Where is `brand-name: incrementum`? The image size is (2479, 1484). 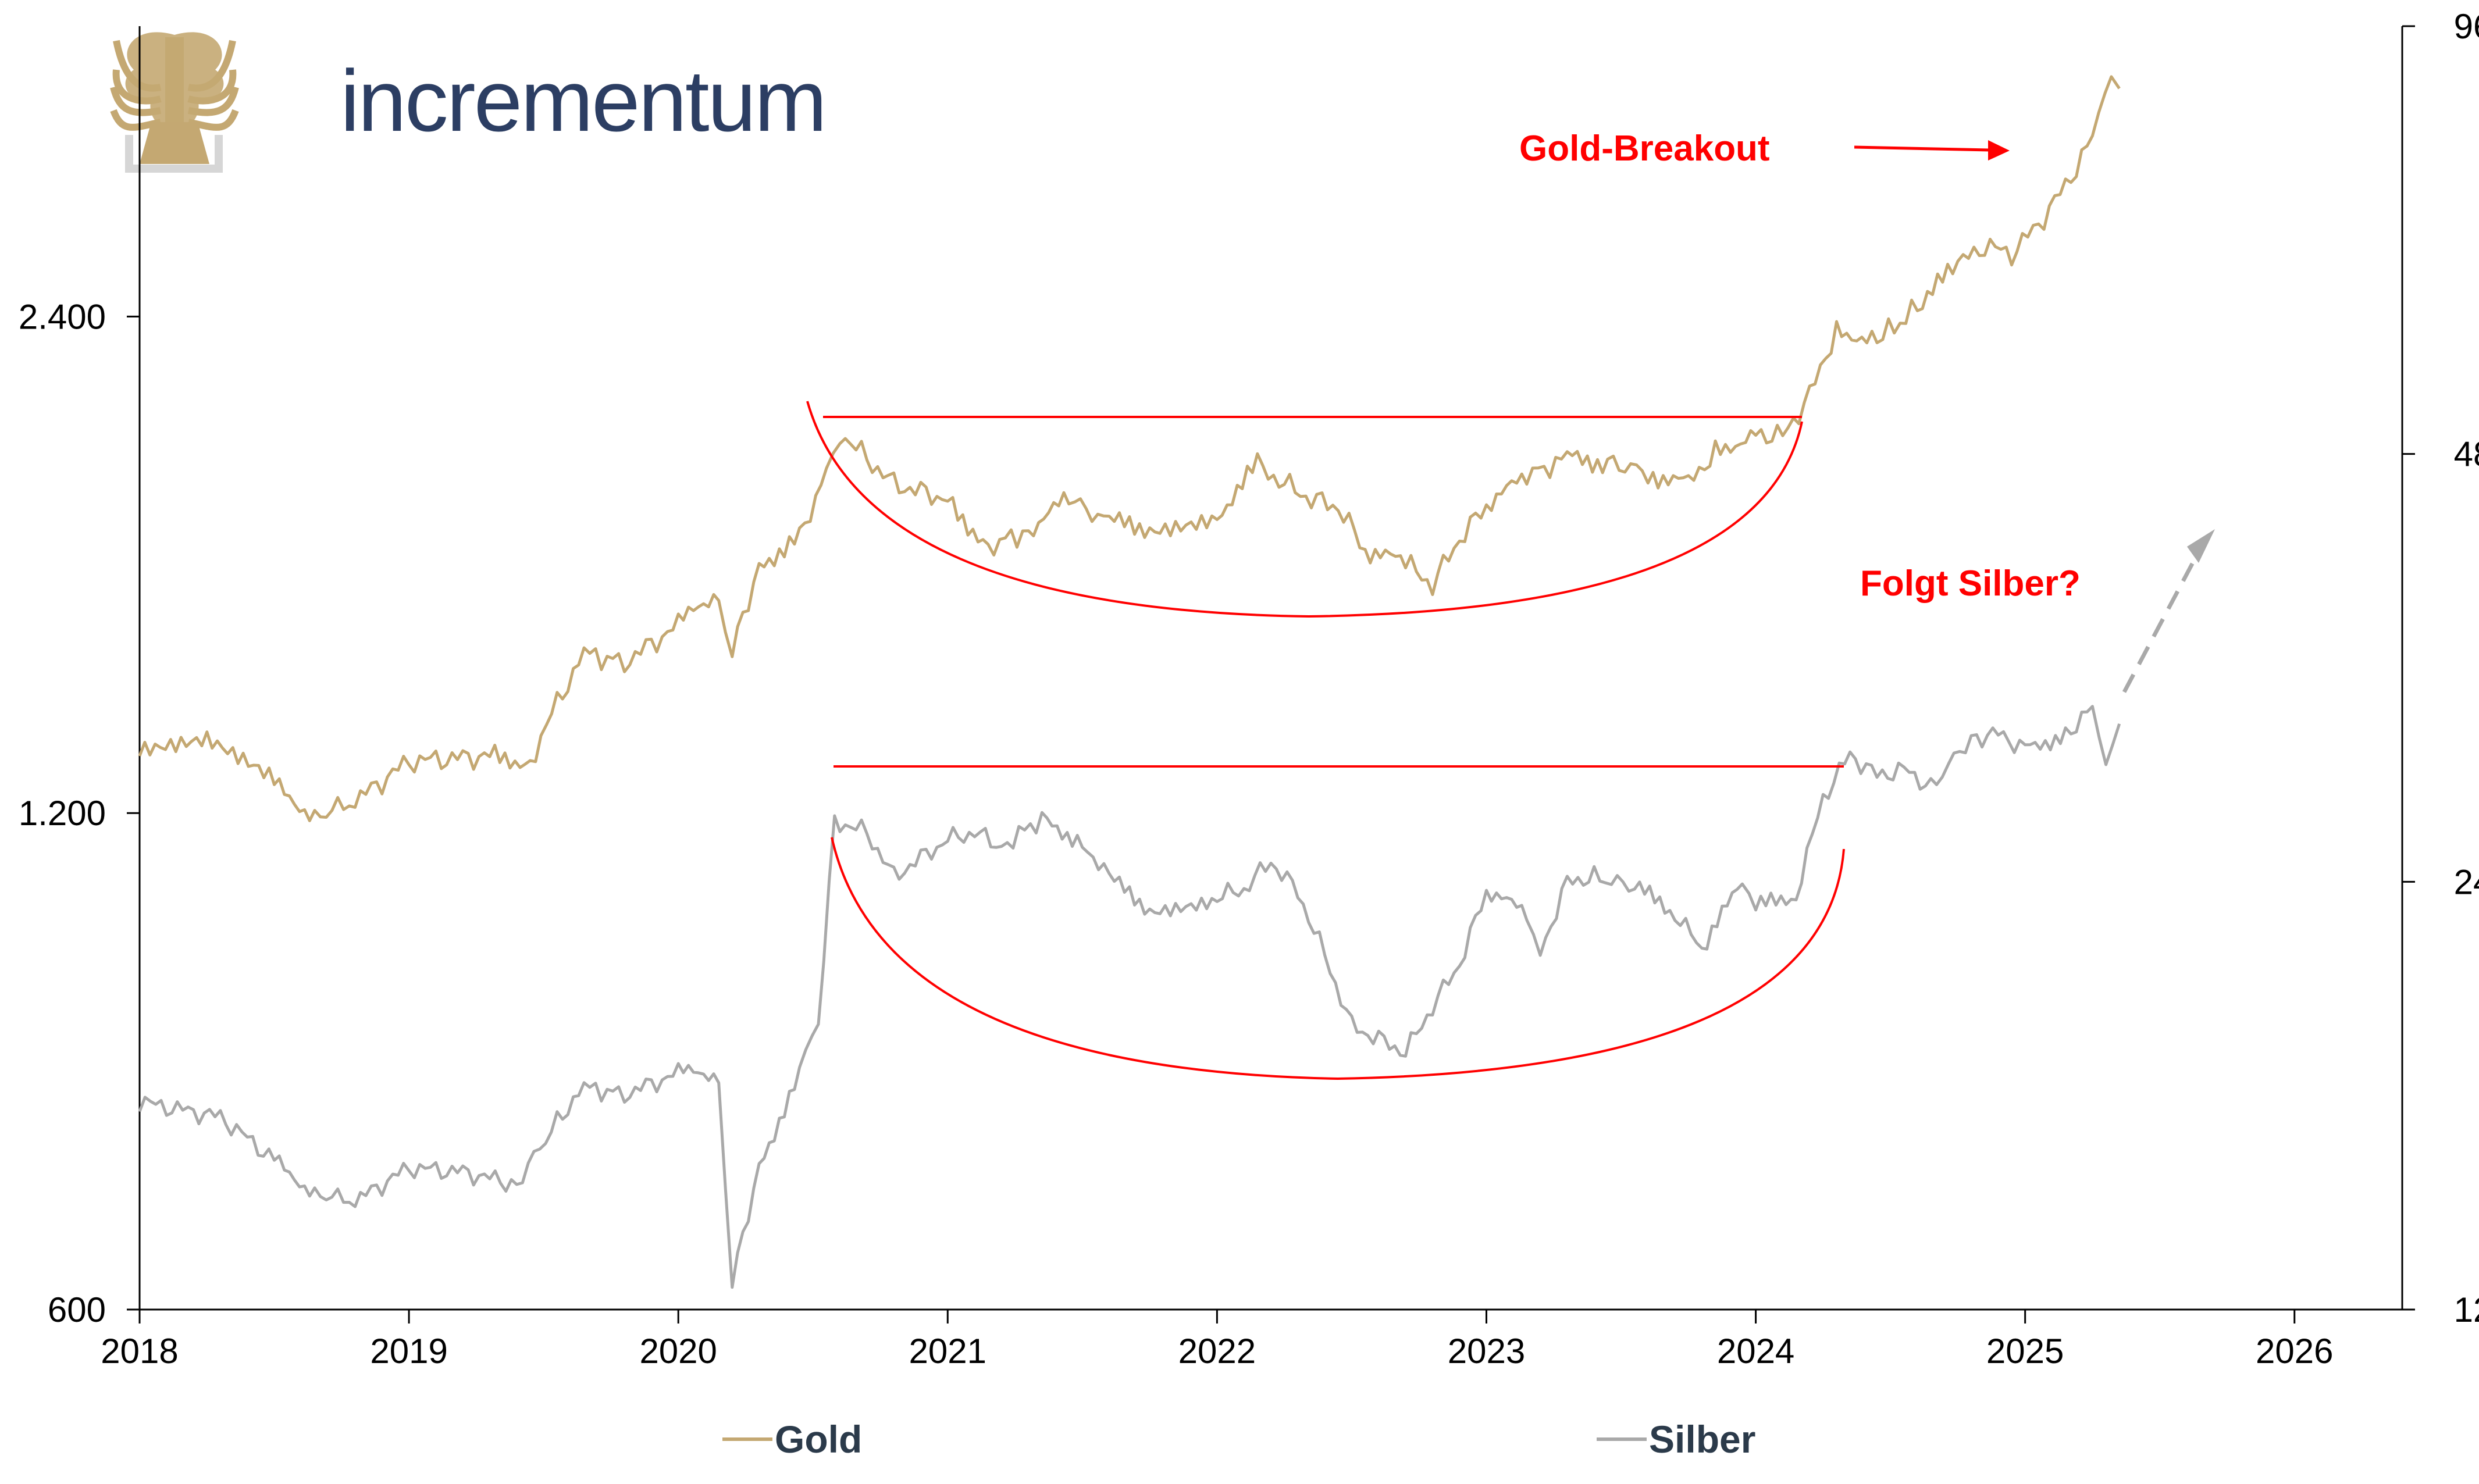
brand-name: incrementum is located at coordinates (582, 100).